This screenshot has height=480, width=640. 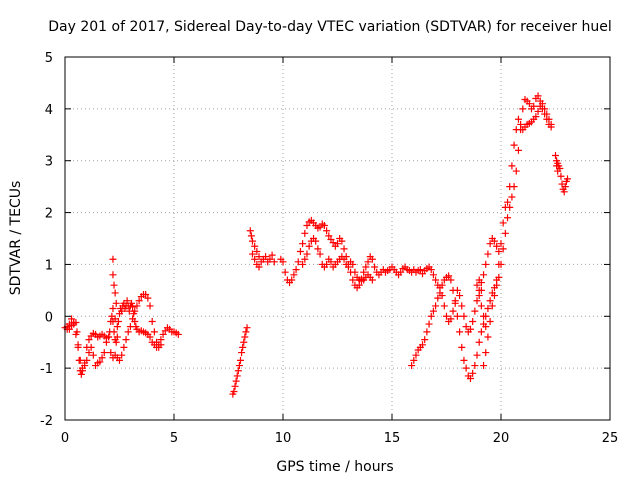 What do you see at coordinates (49, 58) in the screenshot?
I see `y-tick-label: 5` at bounding box center [49, 58].